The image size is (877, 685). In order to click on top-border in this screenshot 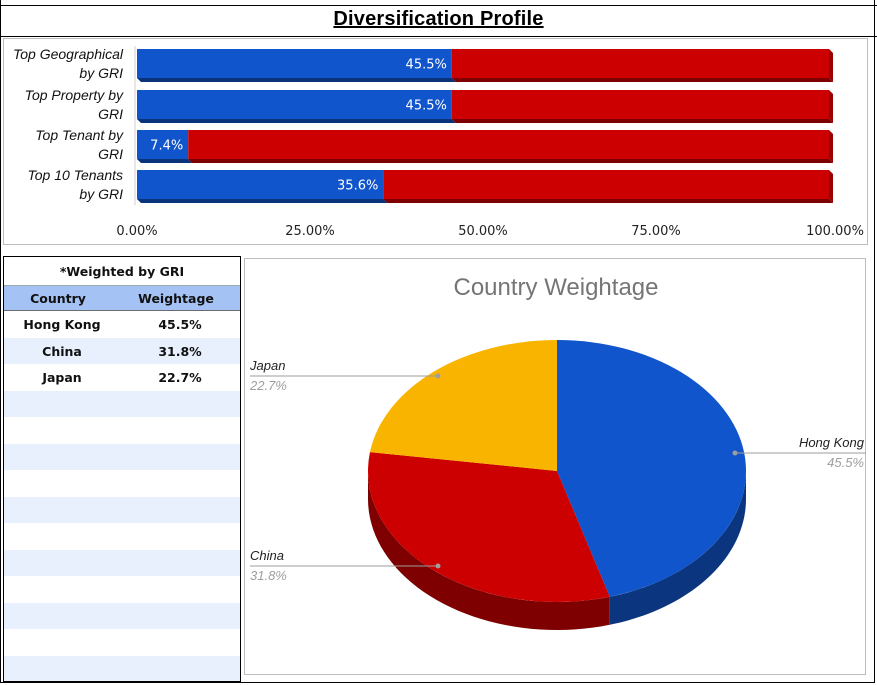, I will do `click(438, 5)`.